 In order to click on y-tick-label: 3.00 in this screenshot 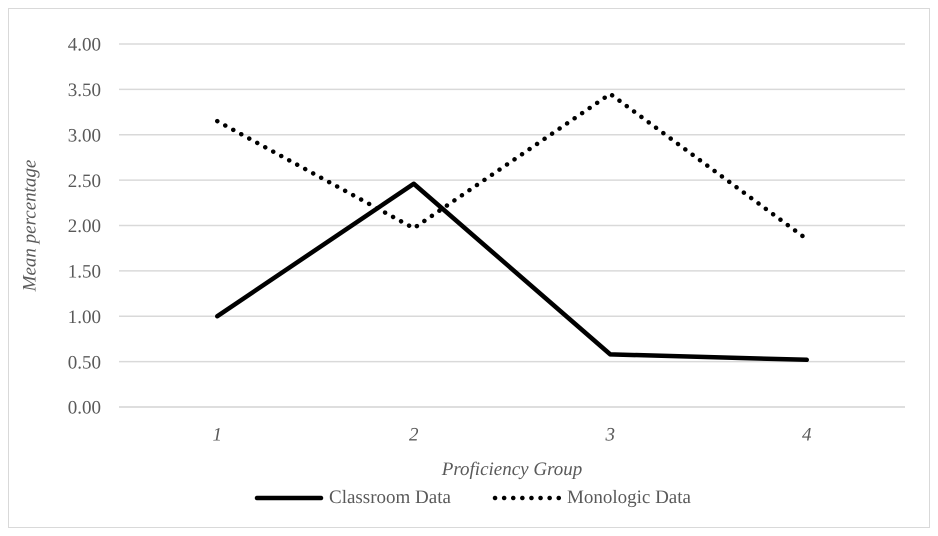, I will do `click(84, 135)`.